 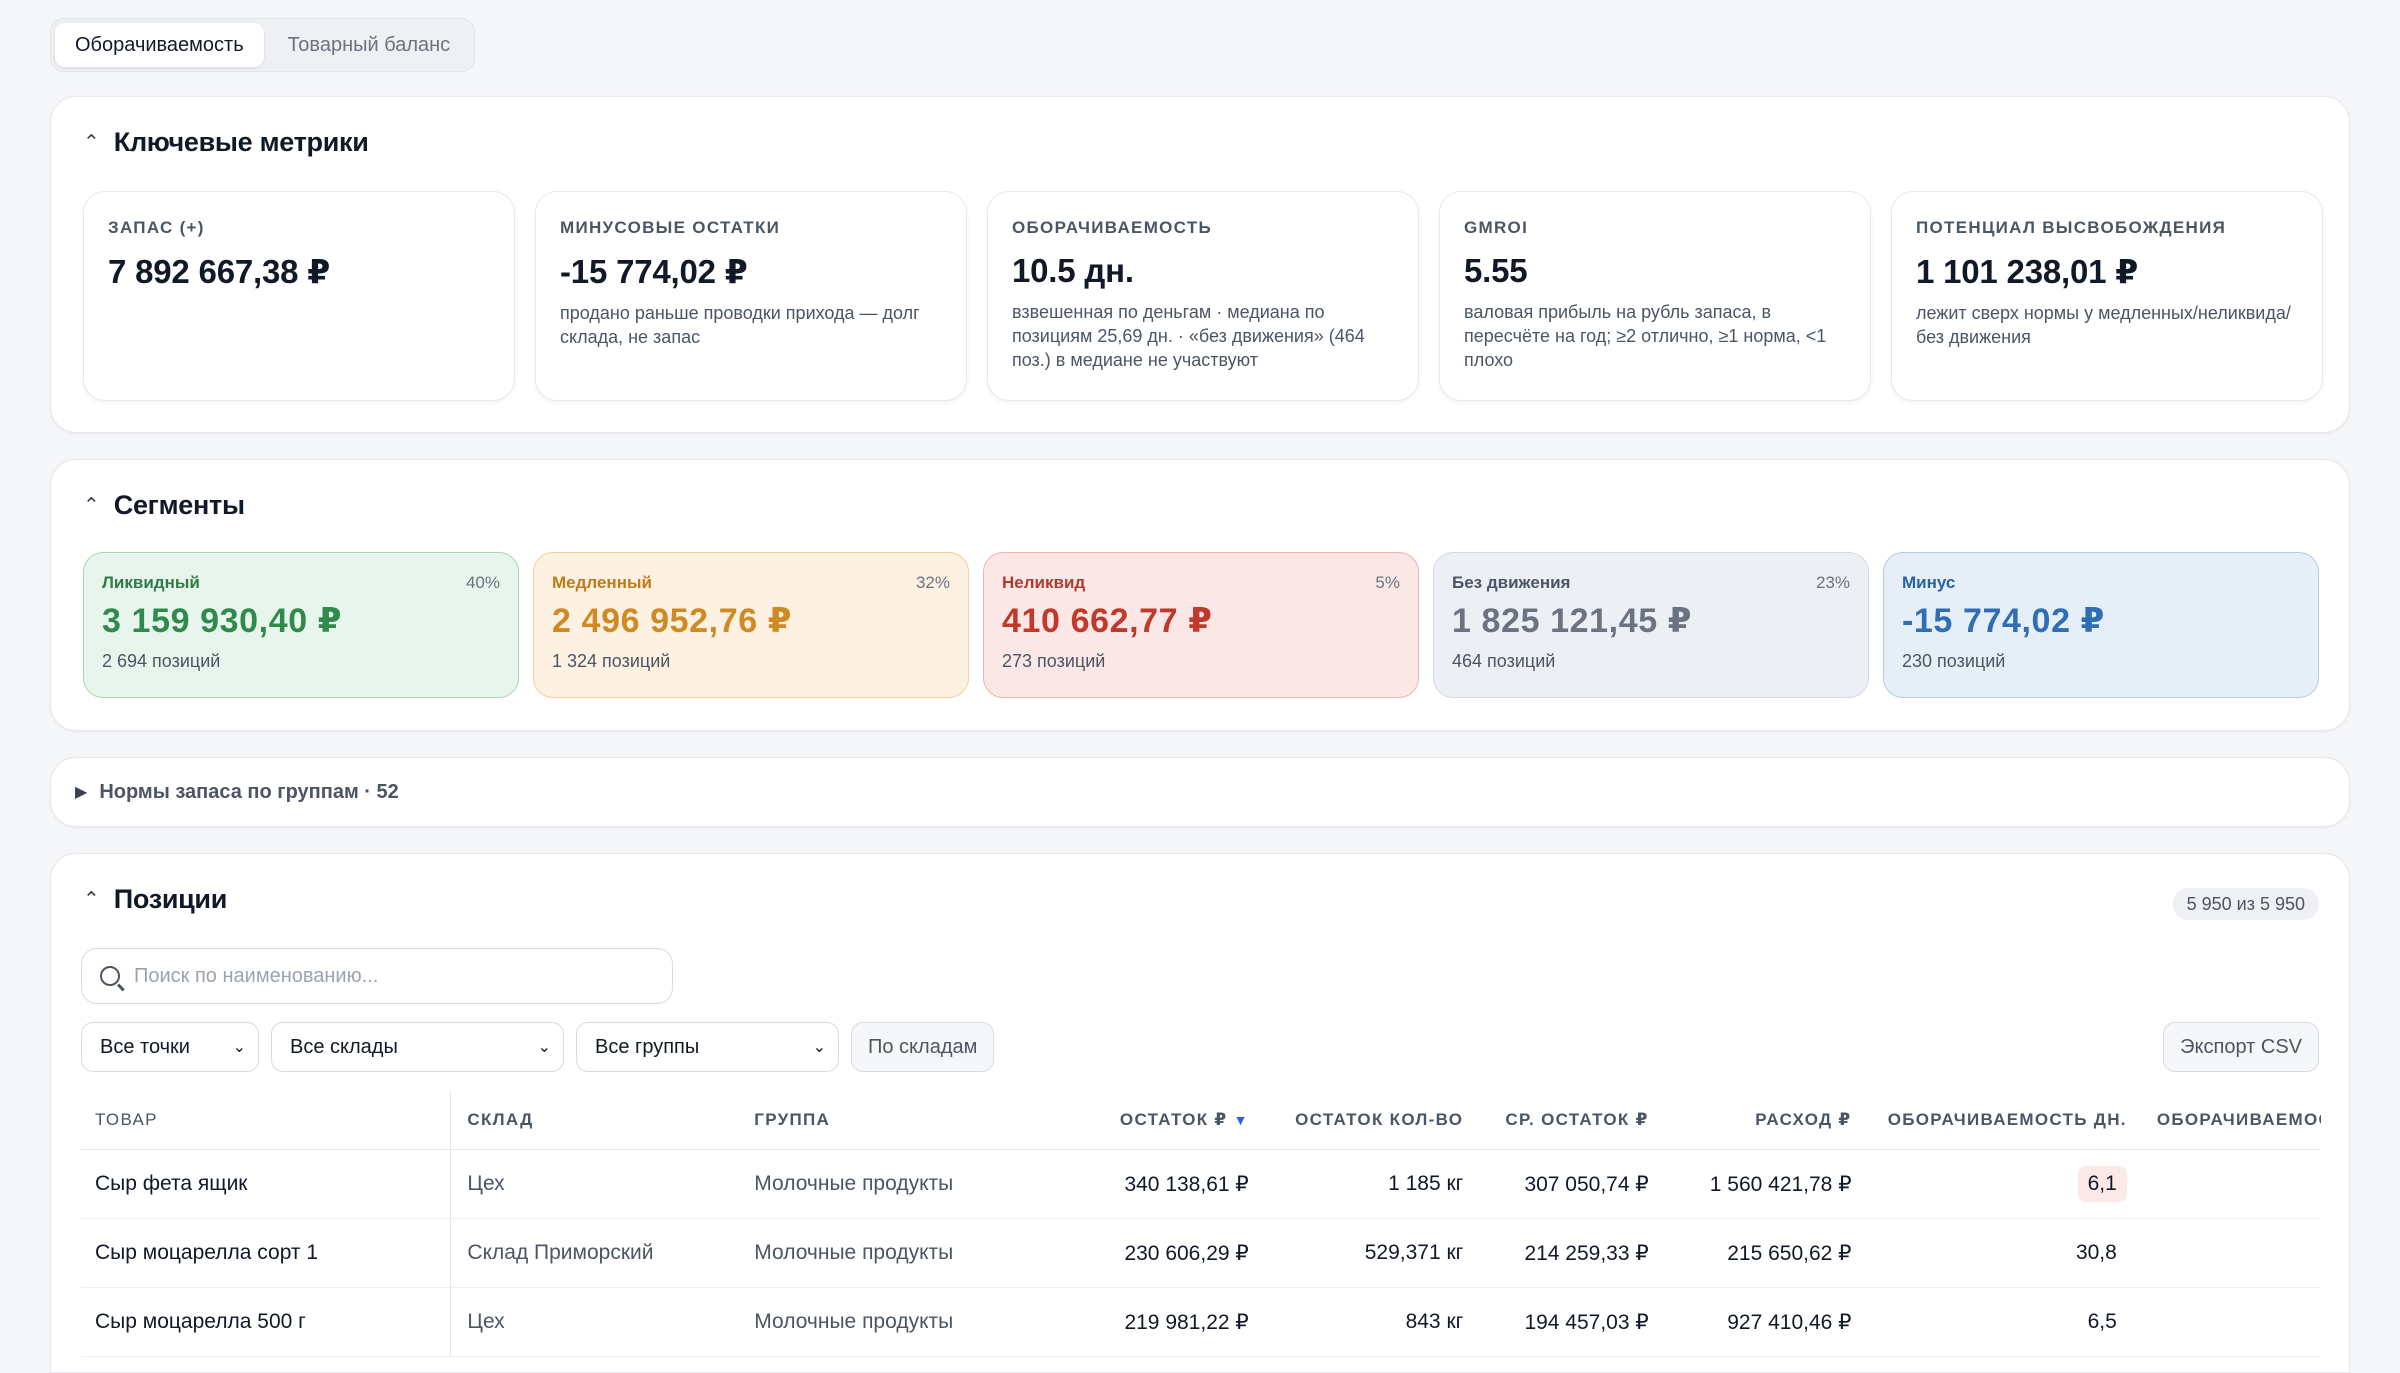 What do you see at coordinates (1832, 582) in the screenshot?
I see `segment-percent: 23%` at bounding box center [1832, 582].